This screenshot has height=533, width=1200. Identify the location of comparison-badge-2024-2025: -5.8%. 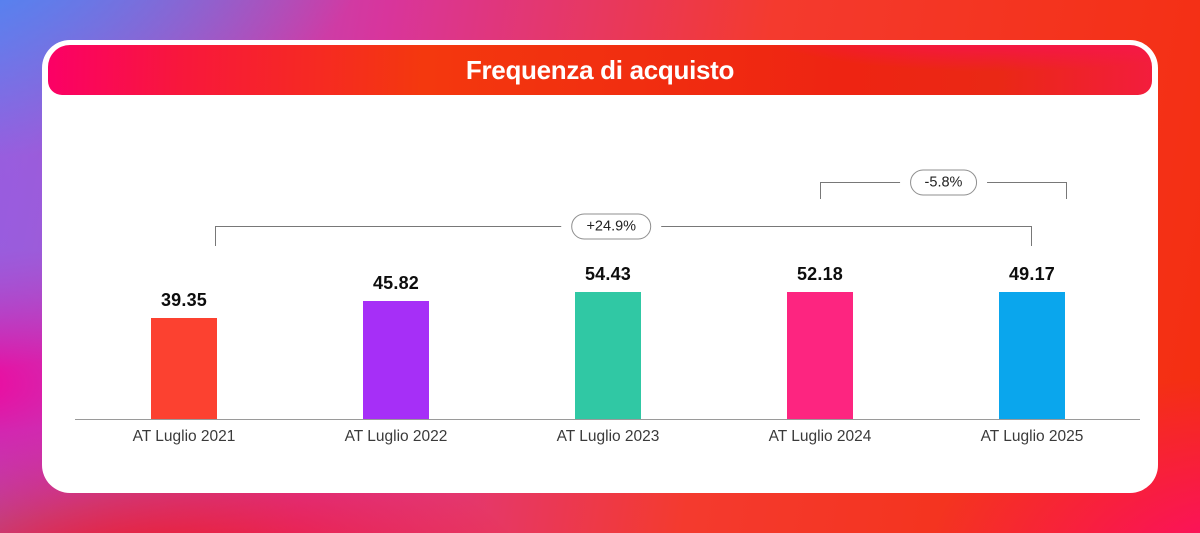
(943, 182).